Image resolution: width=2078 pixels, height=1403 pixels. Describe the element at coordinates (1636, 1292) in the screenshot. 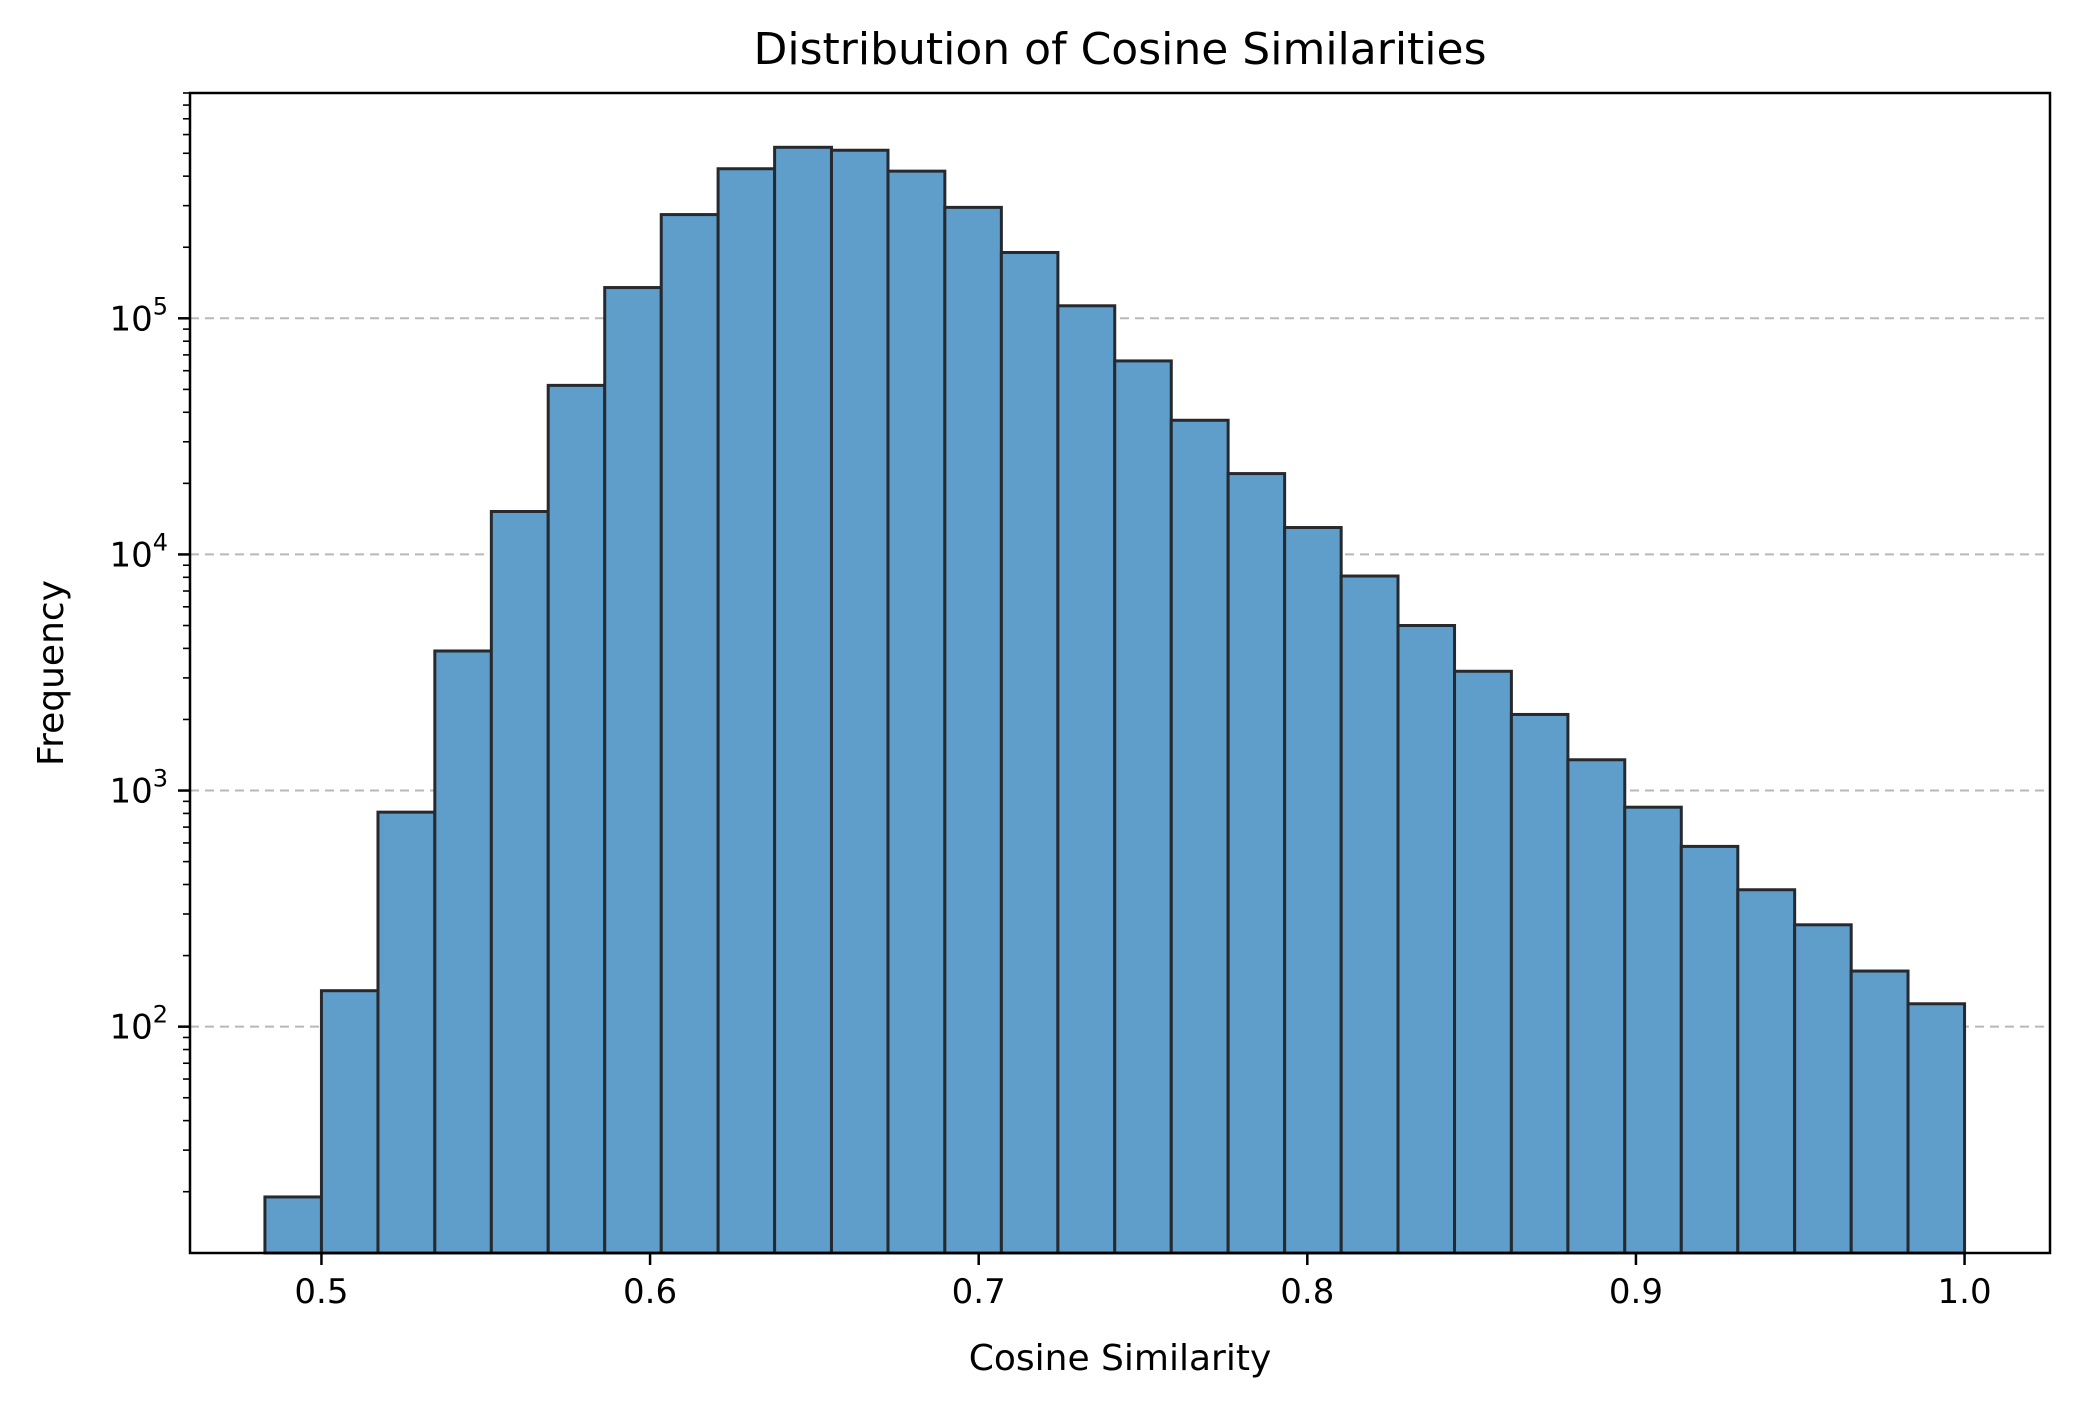

I see `x-tick-label: 0.9` at that location.